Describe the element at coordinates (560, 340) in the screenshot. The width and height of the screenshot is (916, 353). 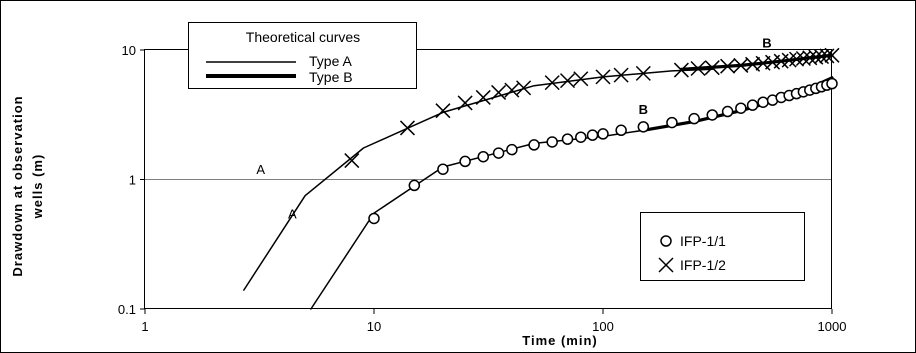
I see `x-axis-title: Time (min)` at that location.